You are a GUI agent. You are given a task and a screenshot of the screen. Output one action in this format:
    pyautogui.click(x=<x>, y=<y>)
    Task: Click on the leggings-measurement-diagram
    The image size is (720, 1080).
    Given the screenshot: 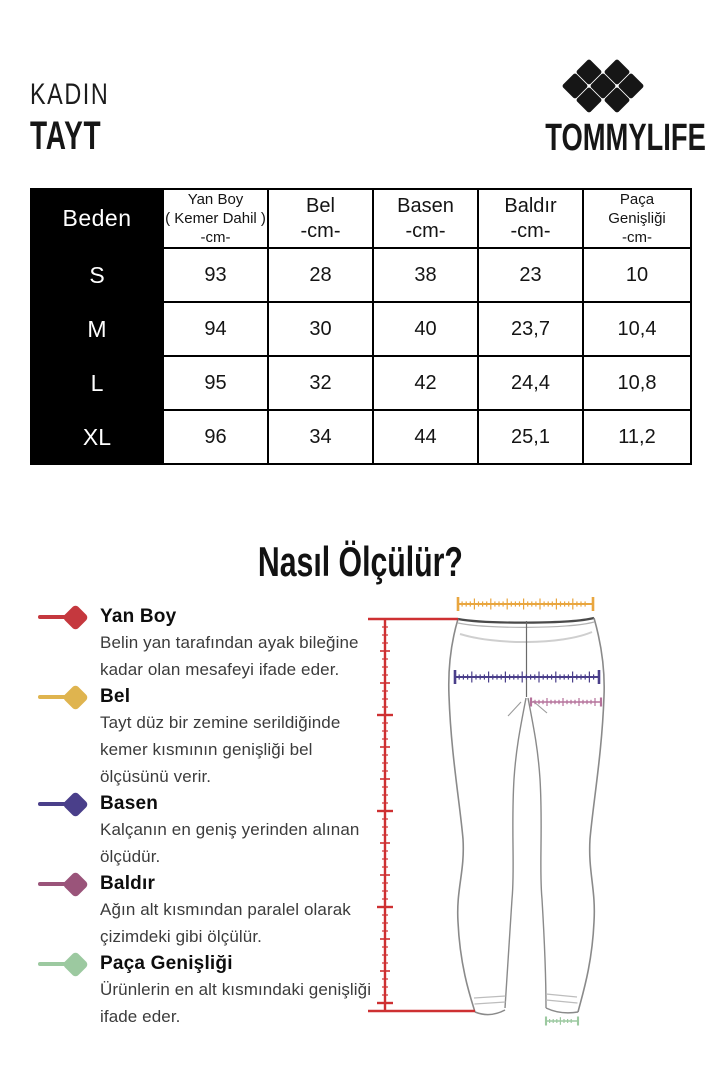 What is the action you would take?
    pyautogui.click(x=486, y=811)
    